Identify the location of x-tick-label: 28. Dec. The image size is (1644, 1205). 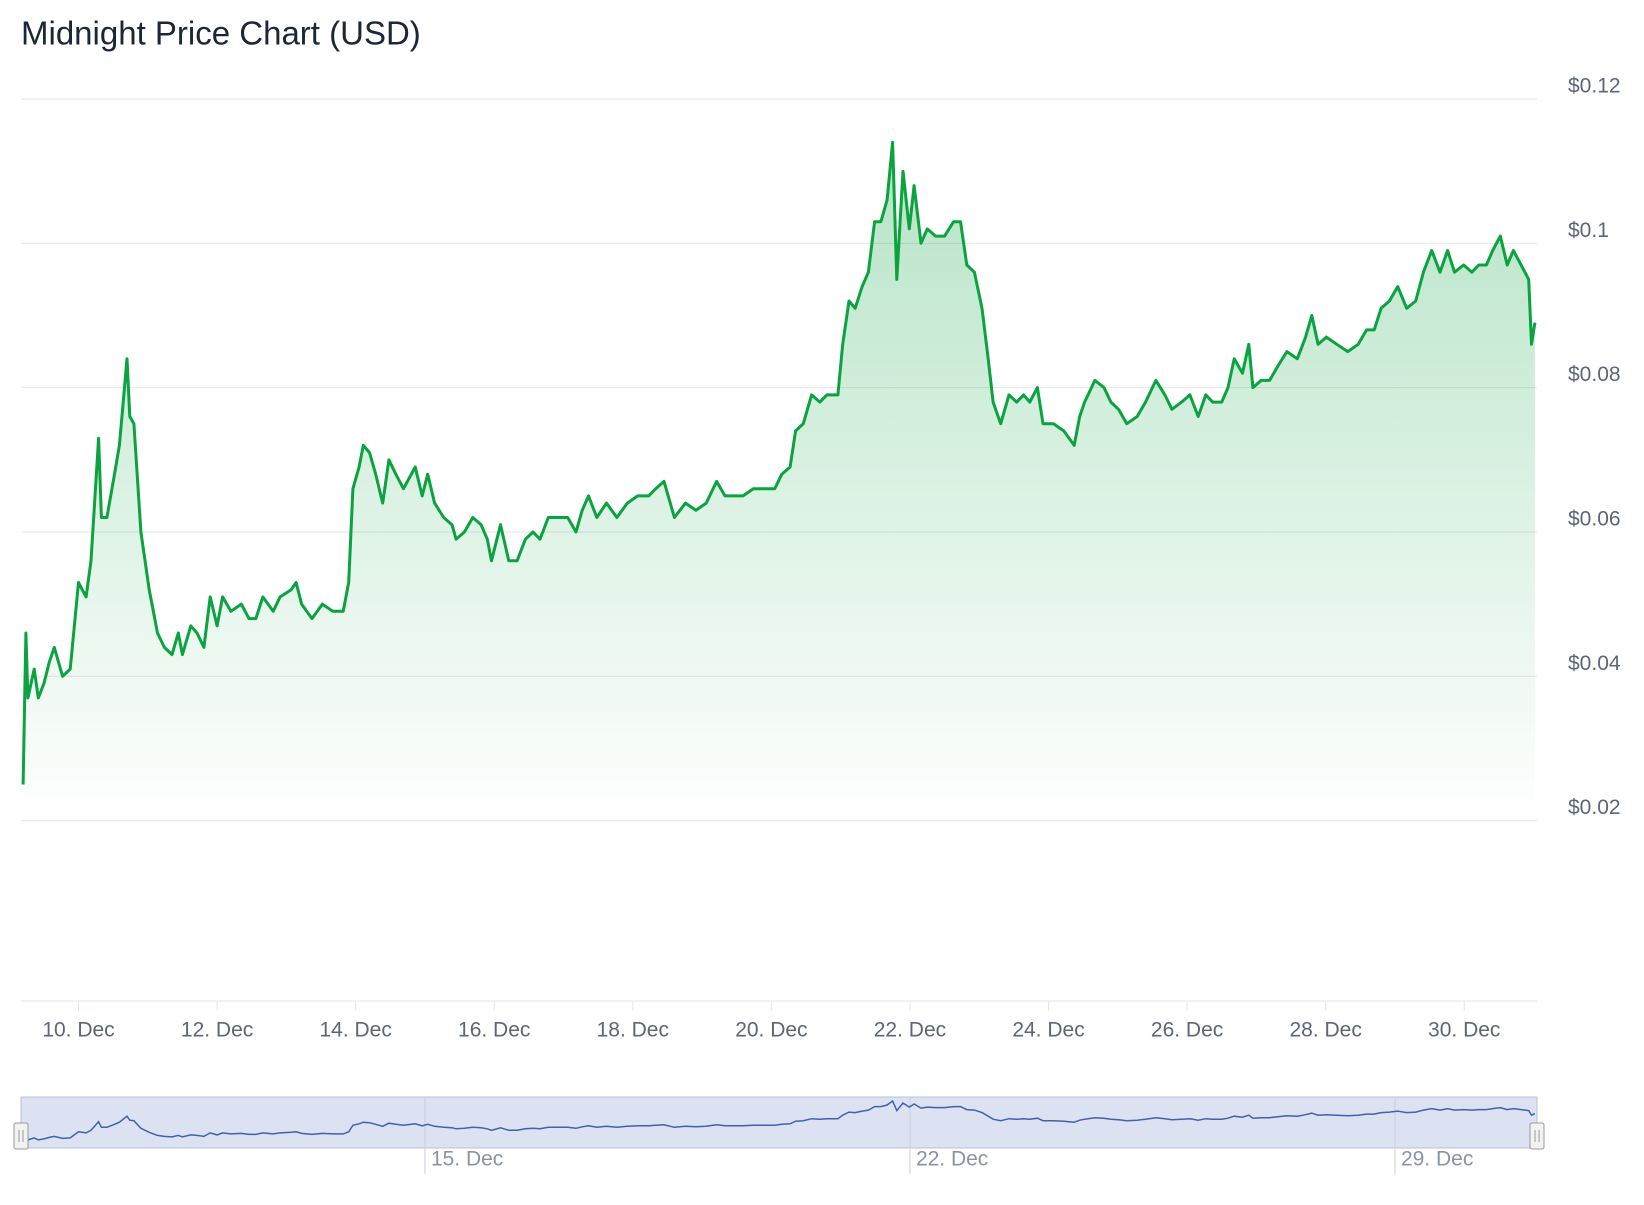
(1325, 1030).